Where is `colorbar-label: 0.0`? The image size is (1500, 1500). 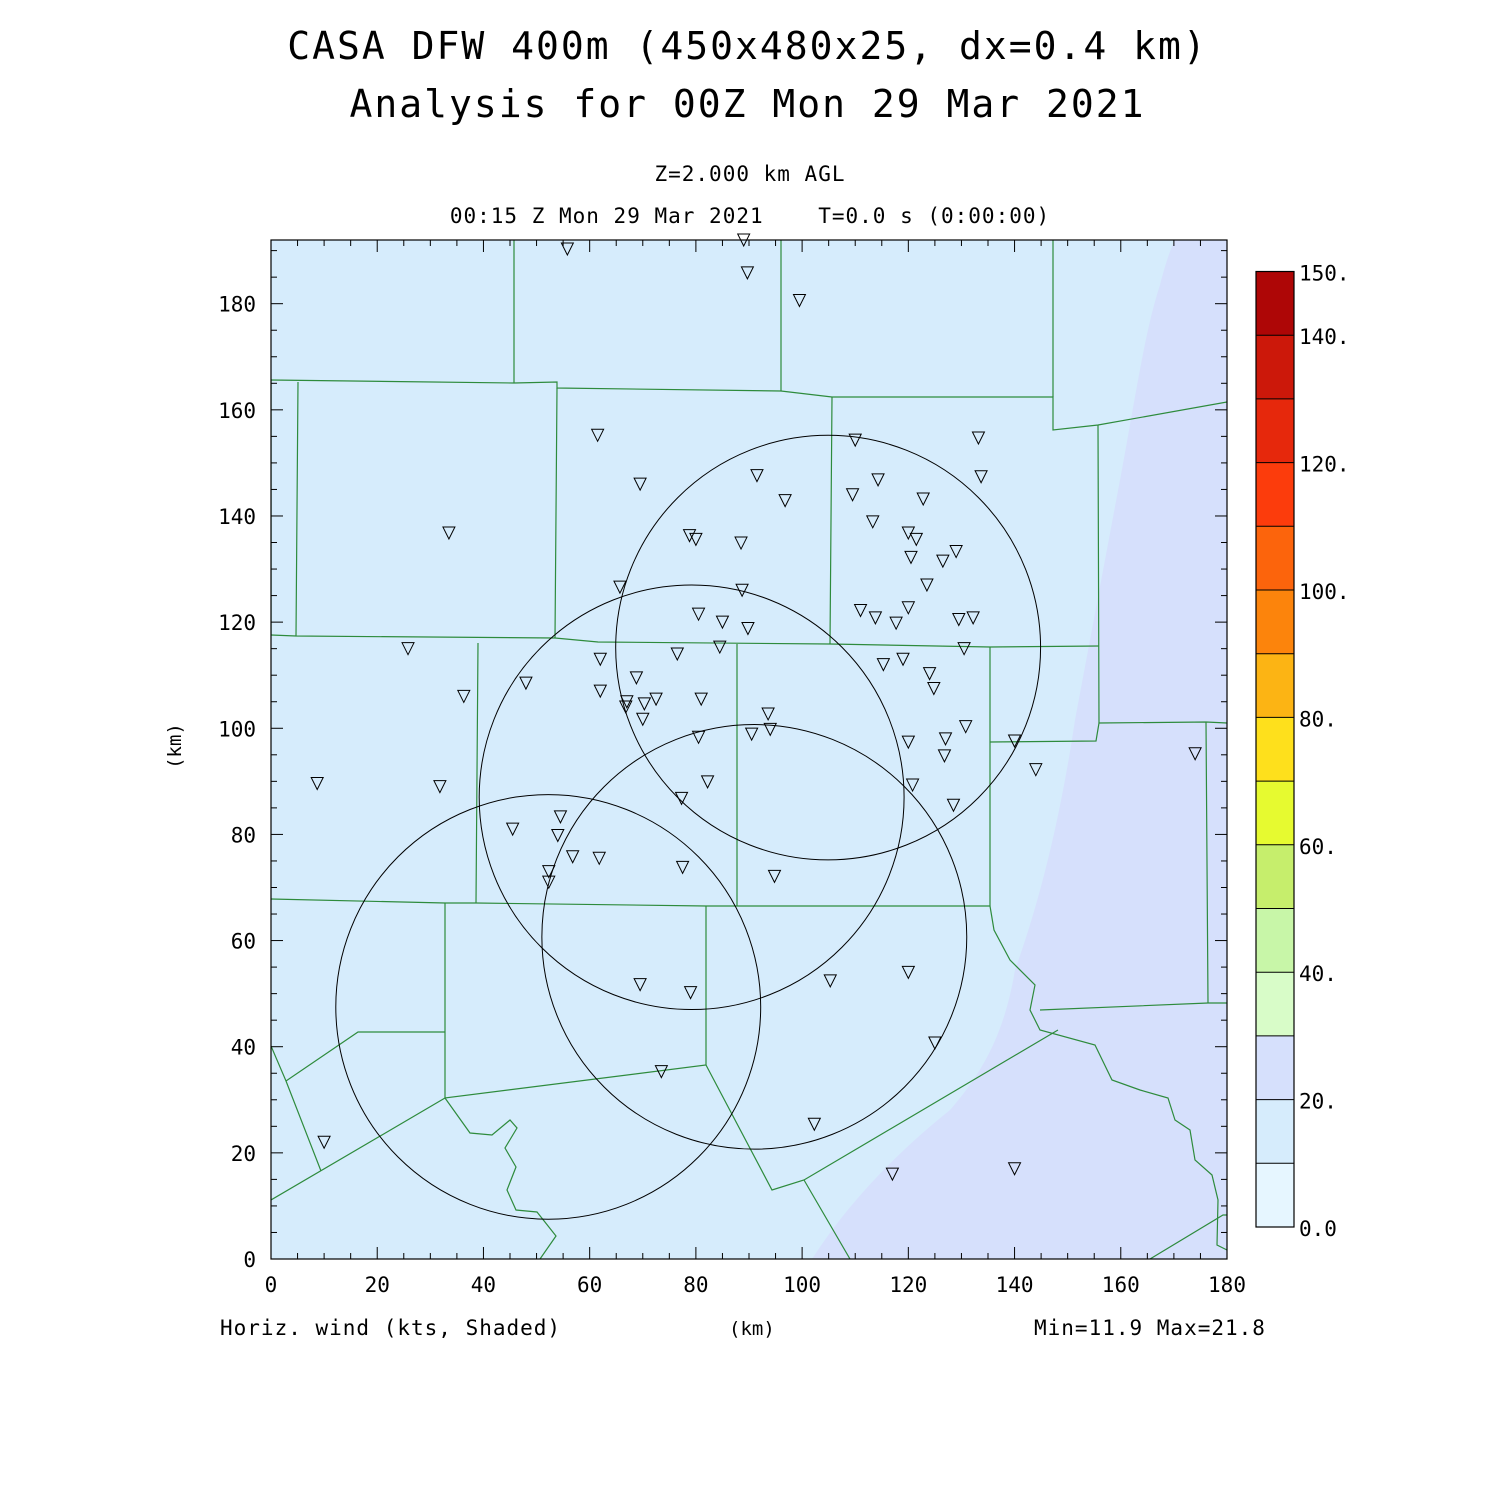 colorbar-label: 0.0 is located at coordinates (1318, 1229).